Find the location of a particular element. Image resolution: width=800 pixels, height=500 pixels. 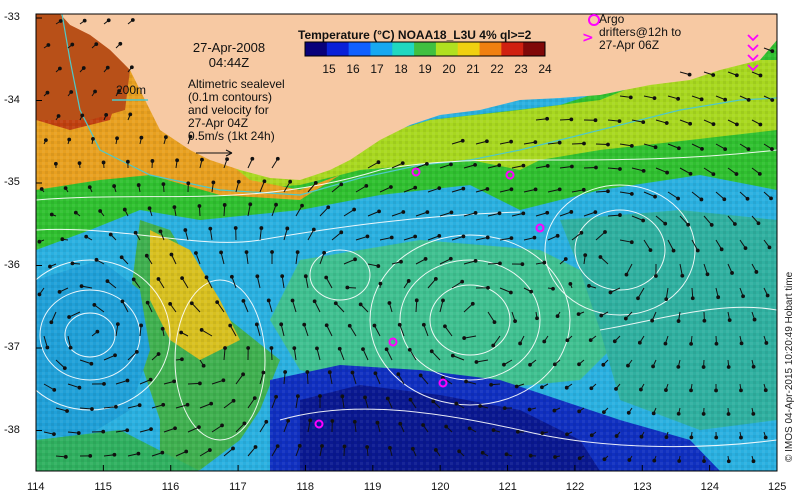

x-tick-label: 115 is located at coordinates (103, 487).